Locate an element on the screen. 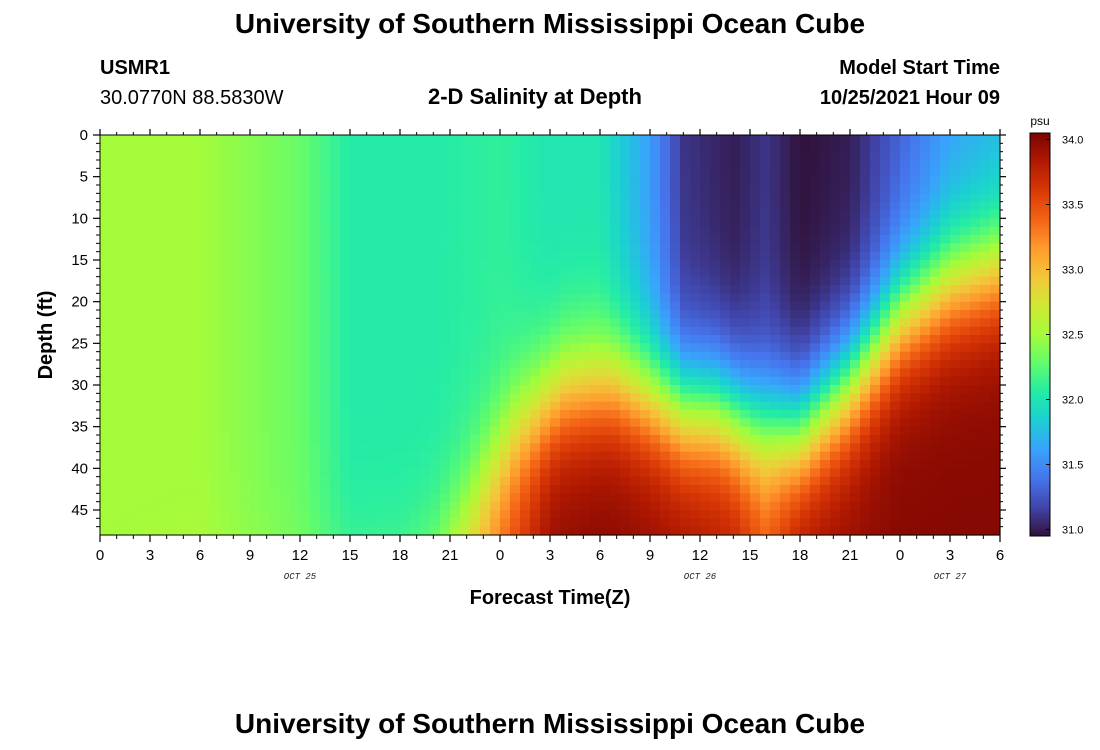 The image size is (1100, 750). x-tick-label: 0 is located at coordinates (900, 555).